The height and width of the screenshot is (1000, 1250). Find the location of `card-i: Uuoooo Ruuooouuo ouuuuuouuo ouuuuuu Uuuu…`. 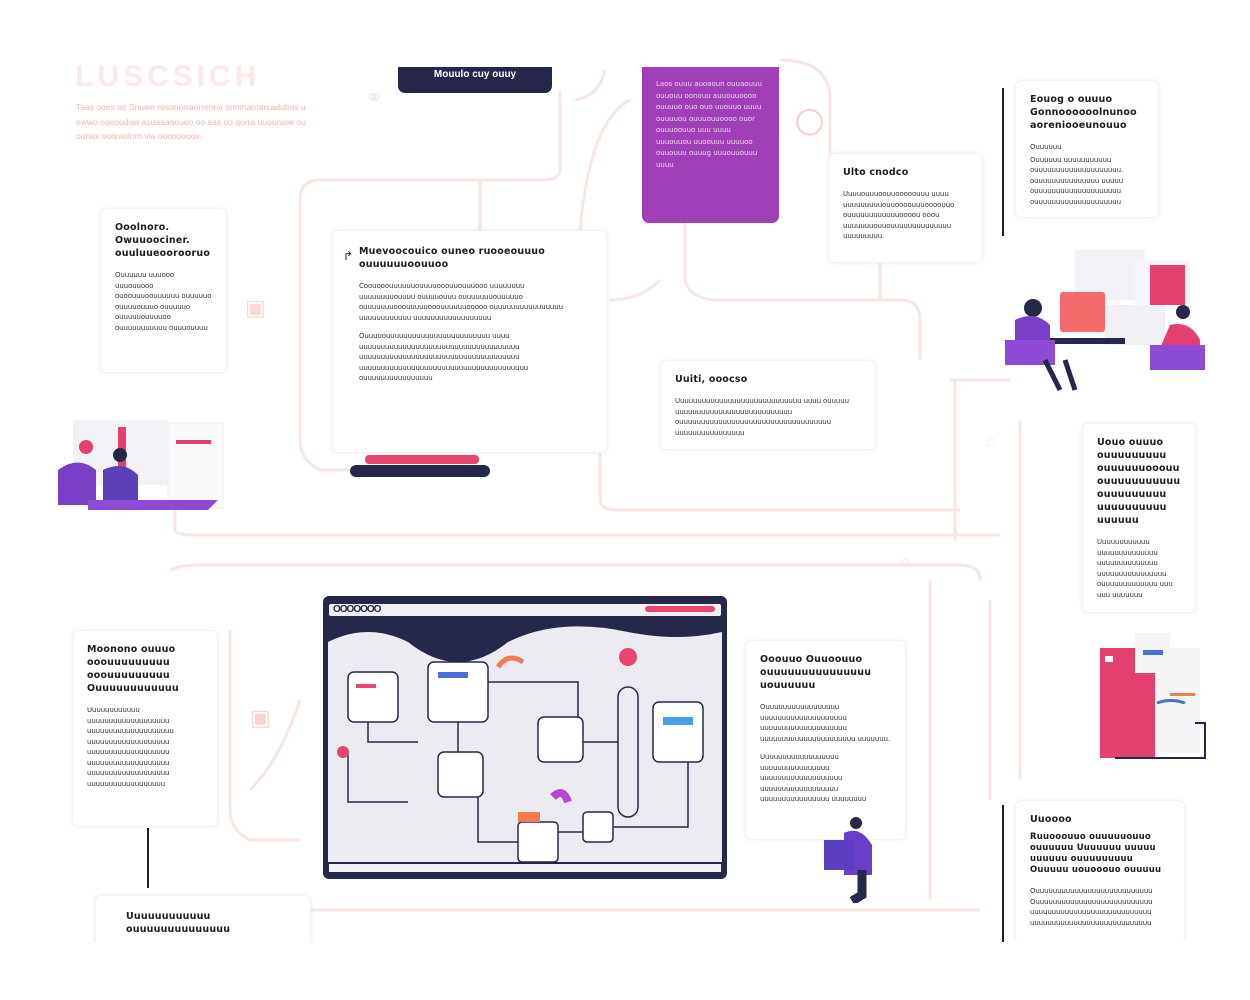

card-i: Uuoooo Ruuooouuo ouuuuuouuo ouuuuuu Uuuu… is located at coordinates (1100, 872).